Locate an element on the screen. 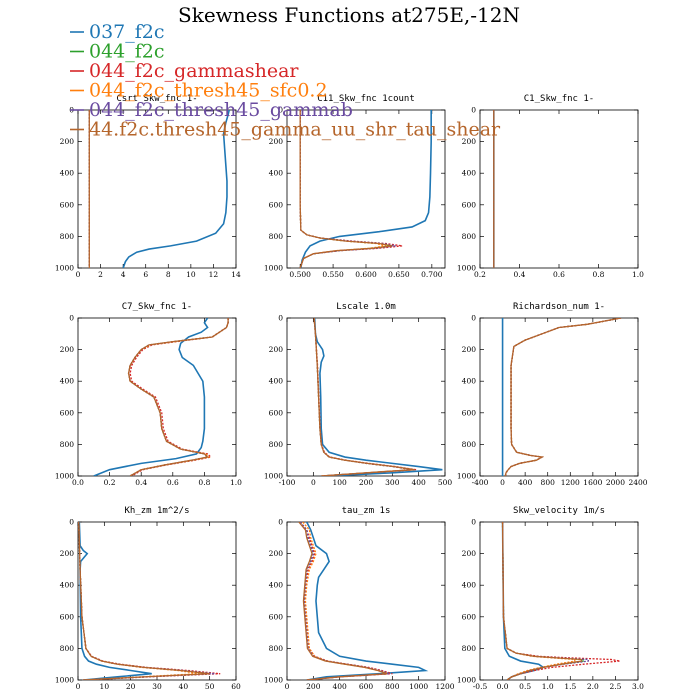  panel-title: Lscale 1.0m is located at coordinates (366, 307).